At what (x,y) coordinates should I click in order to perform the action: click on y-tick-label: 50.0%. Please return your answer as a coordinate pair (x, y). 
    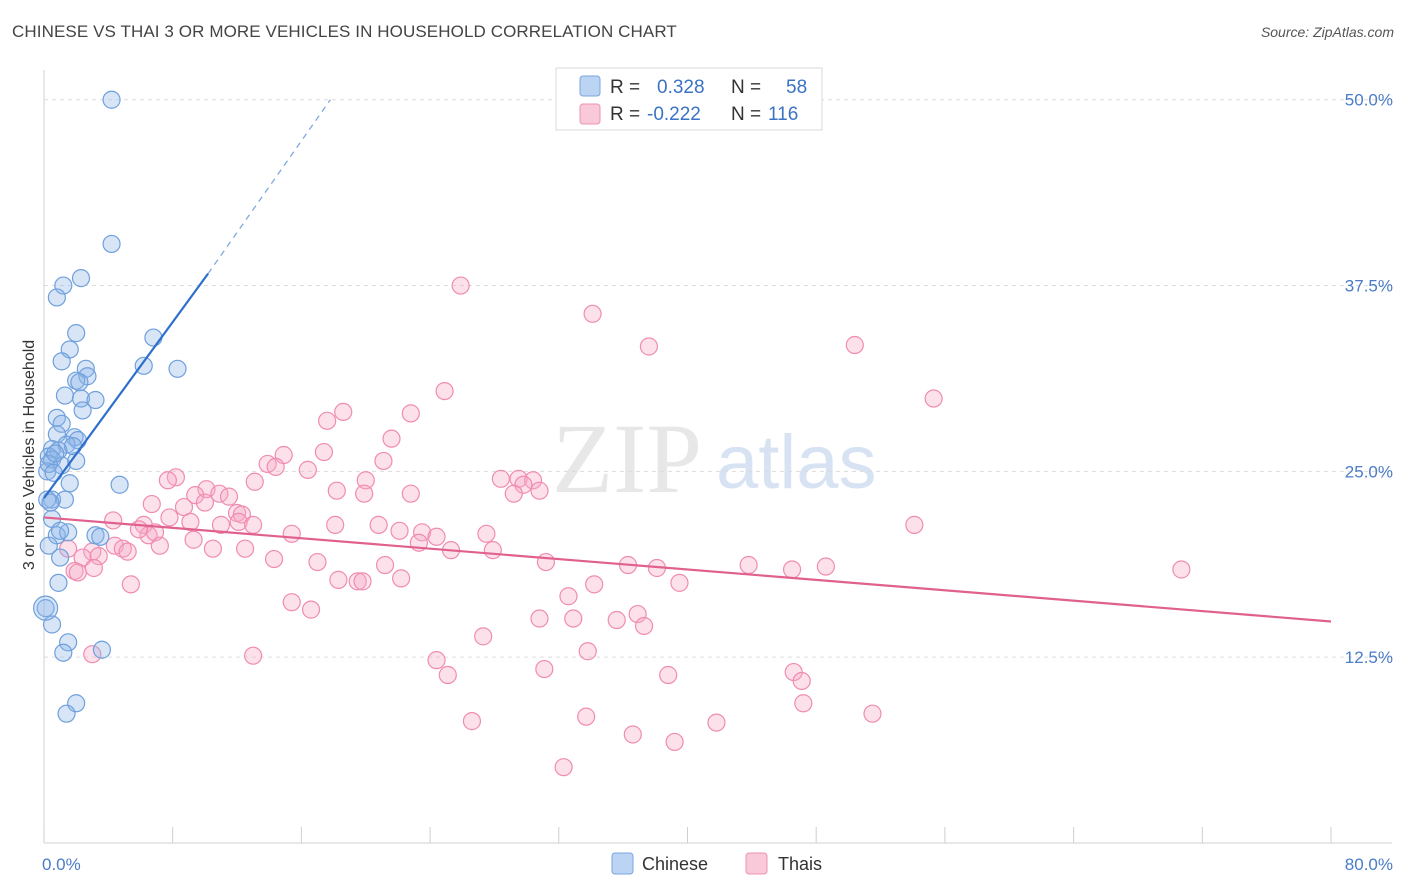
    Looking at the image, I should click on (1369, 100).